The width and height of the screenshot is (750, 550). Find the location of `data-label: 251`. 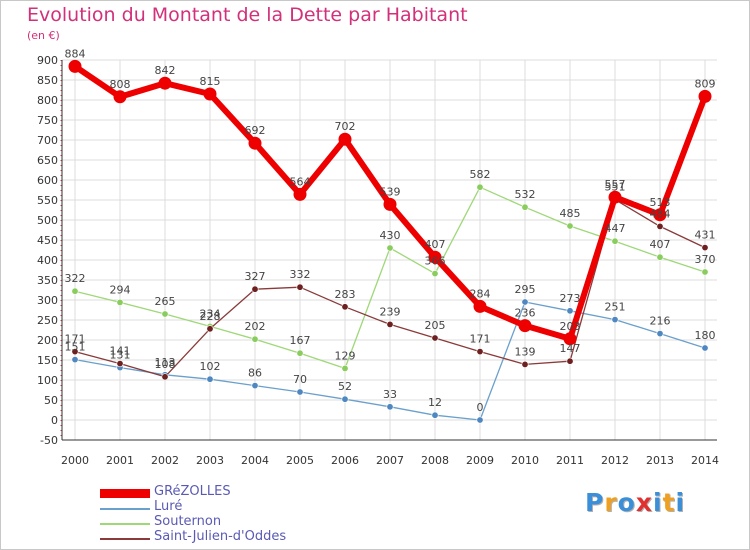

data-label: 251 is located at coordinates (615, 307).